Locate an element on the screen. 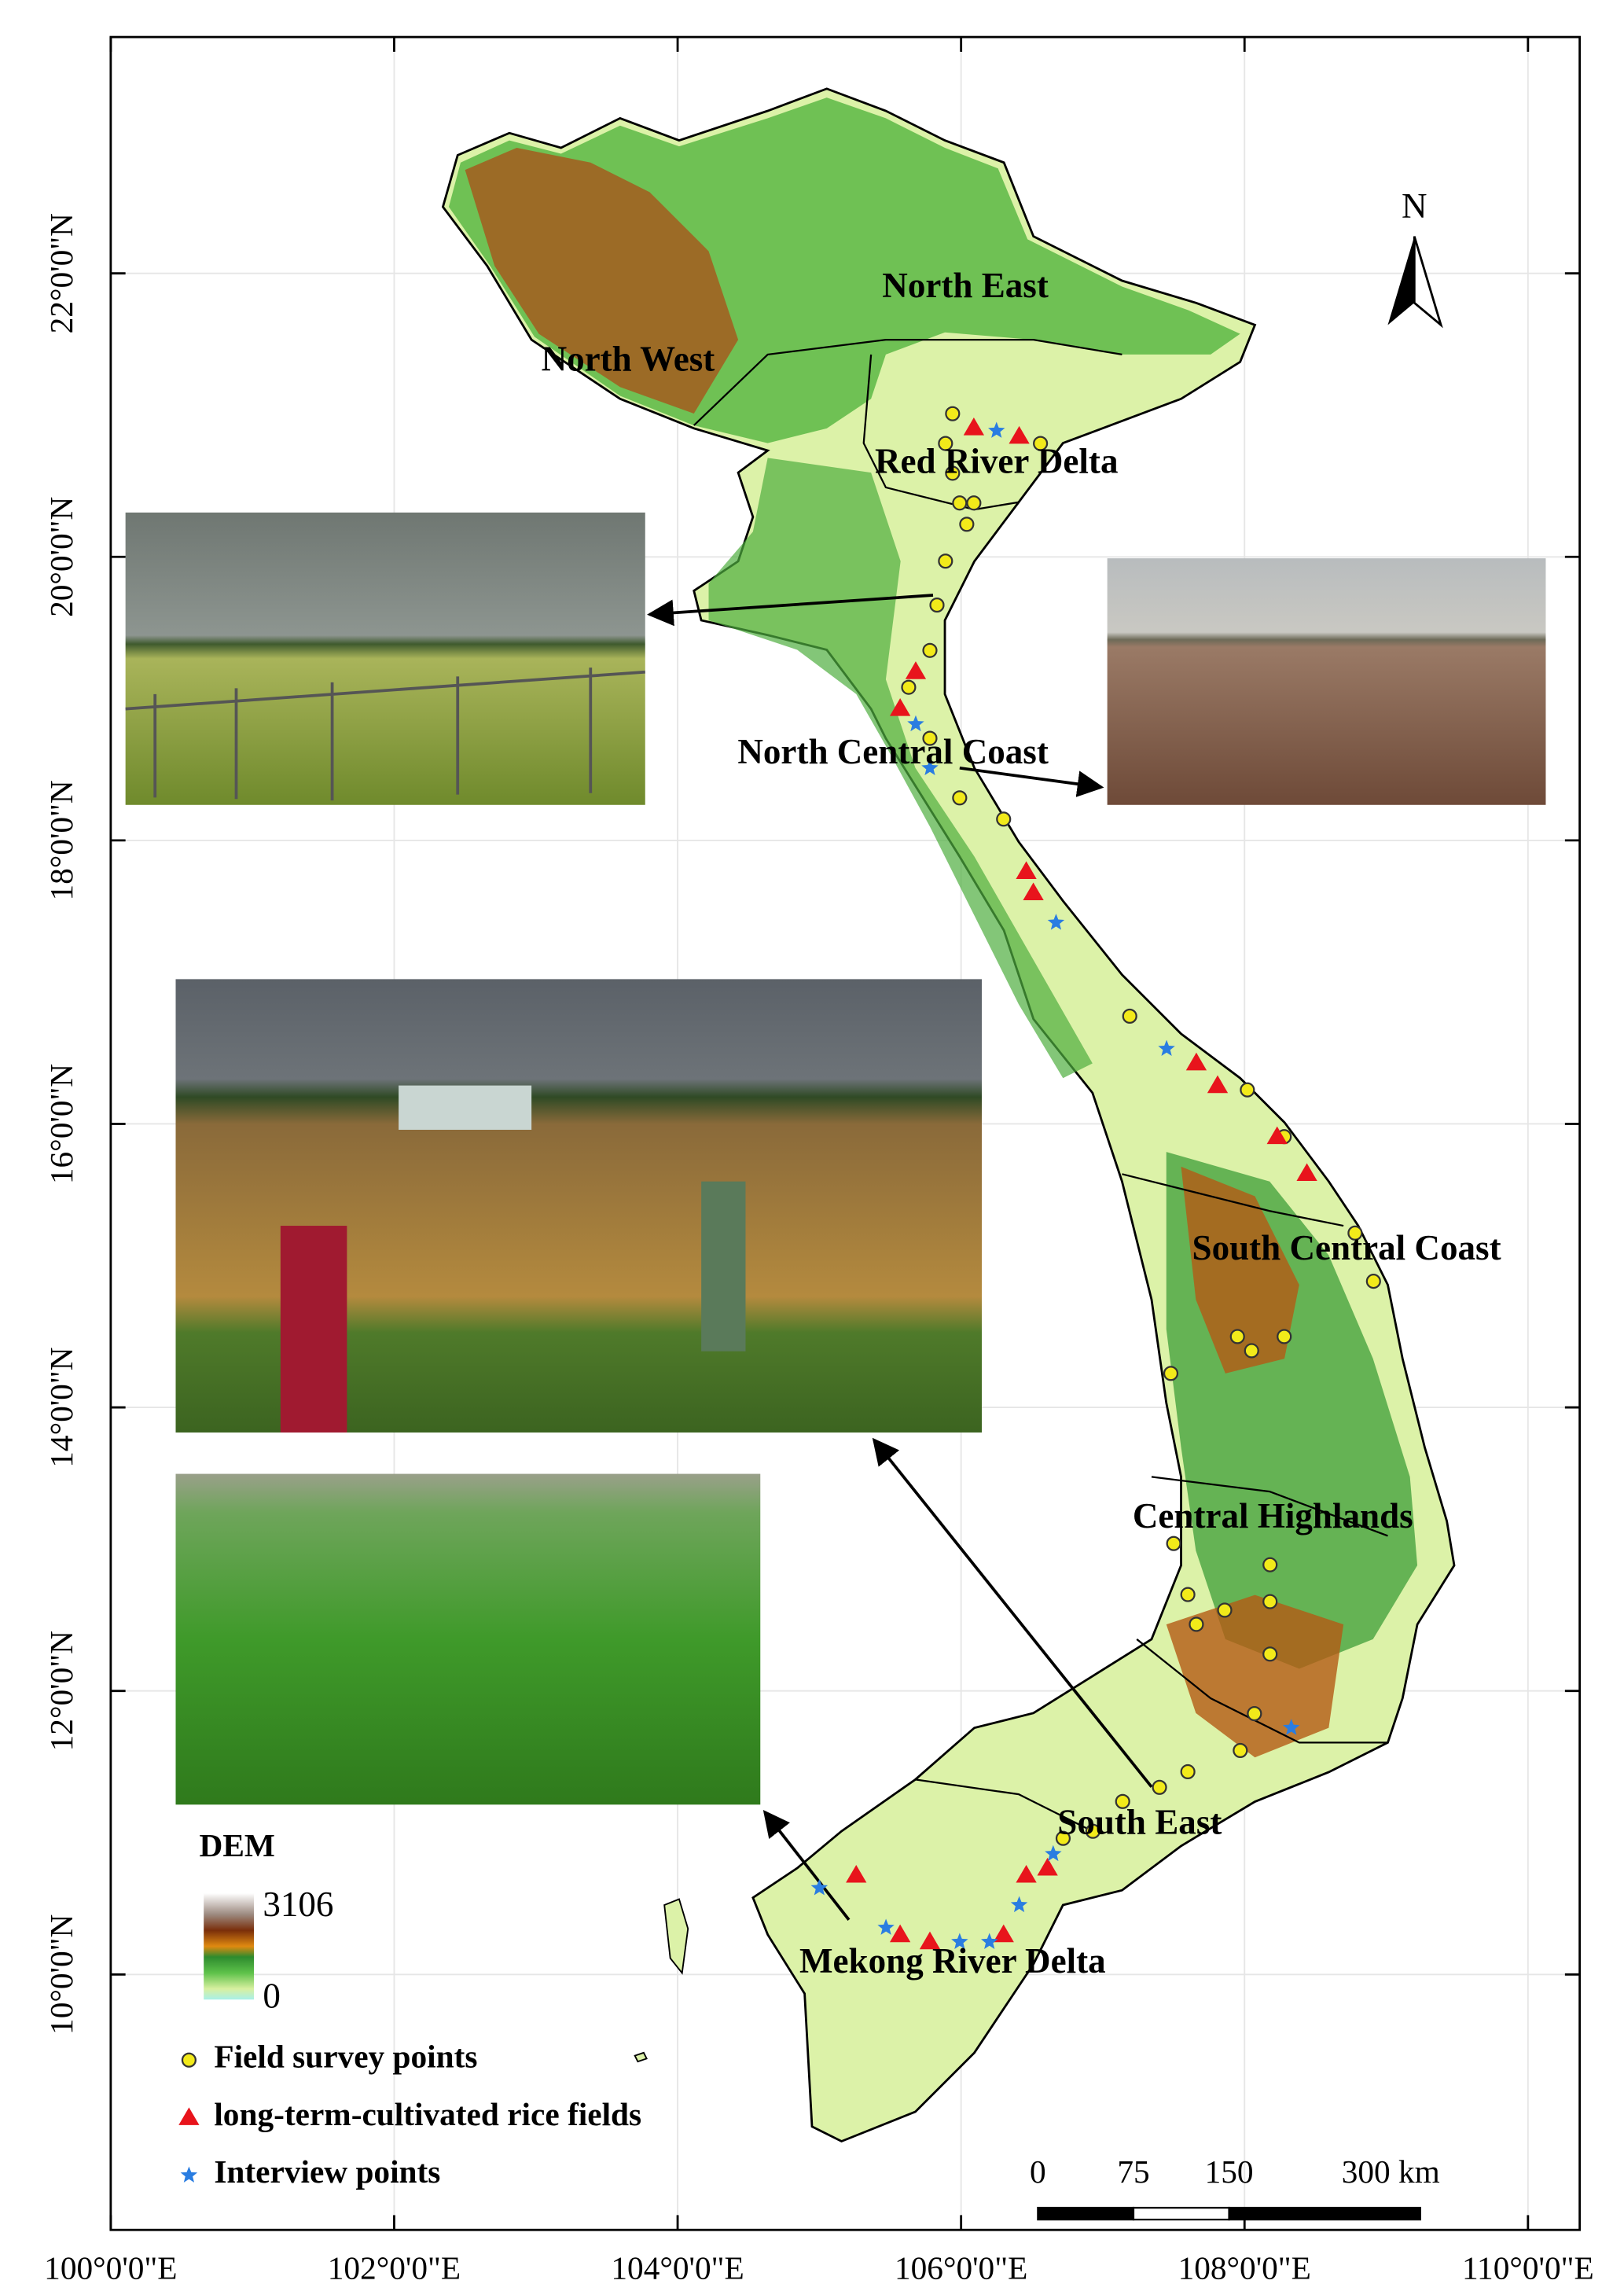  lat-tick-label: 14°0'0"N is located at coordinates (61, 1407).